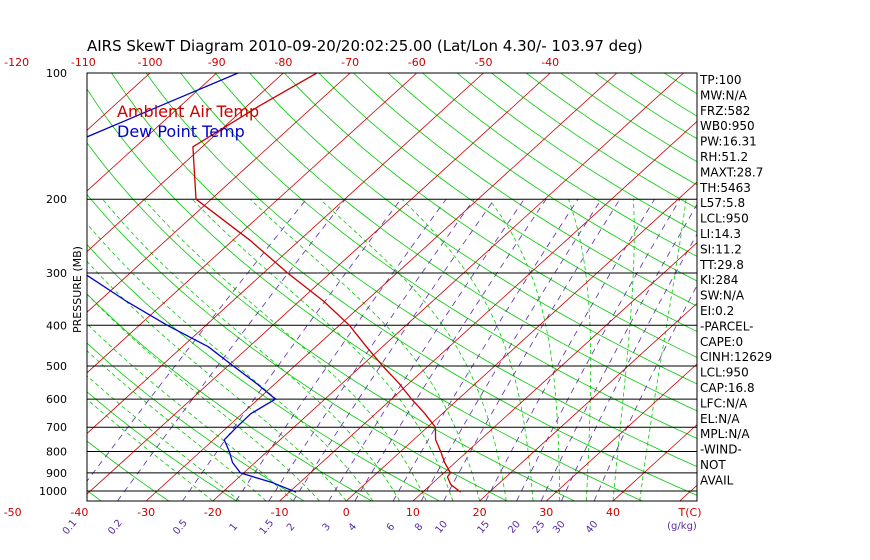 Image resolution: width=870 pixels, height=560 pixels. I want to click on stat-item: NOT, so click(713, 465).